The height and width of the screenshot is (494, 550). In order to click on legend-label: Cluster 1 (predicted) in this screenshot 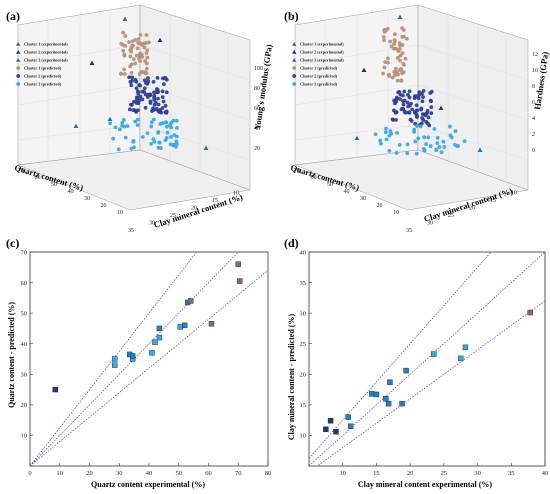, I will do `click(43, 68)`.